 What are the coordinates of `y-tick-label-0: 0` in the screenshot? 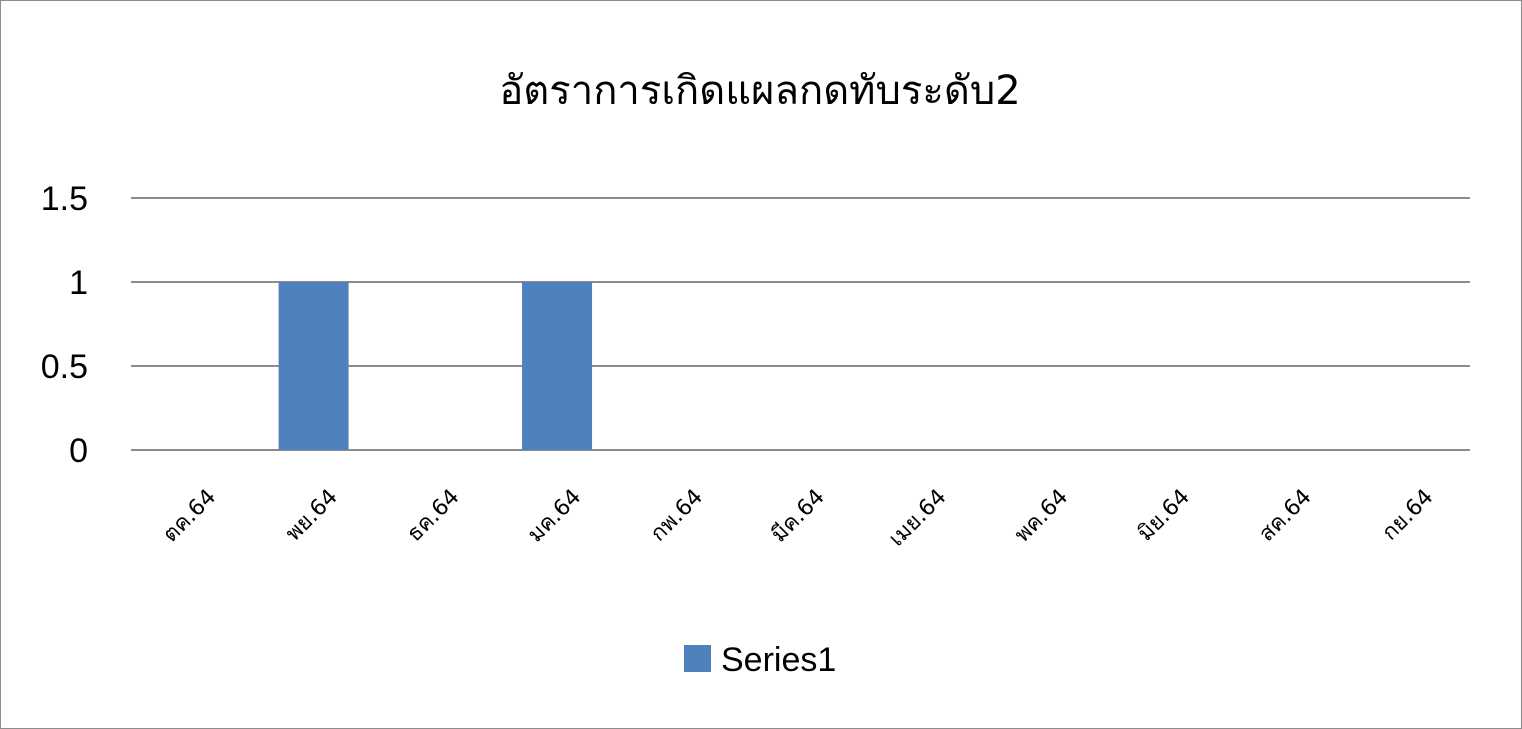 It's located at (78, 451).